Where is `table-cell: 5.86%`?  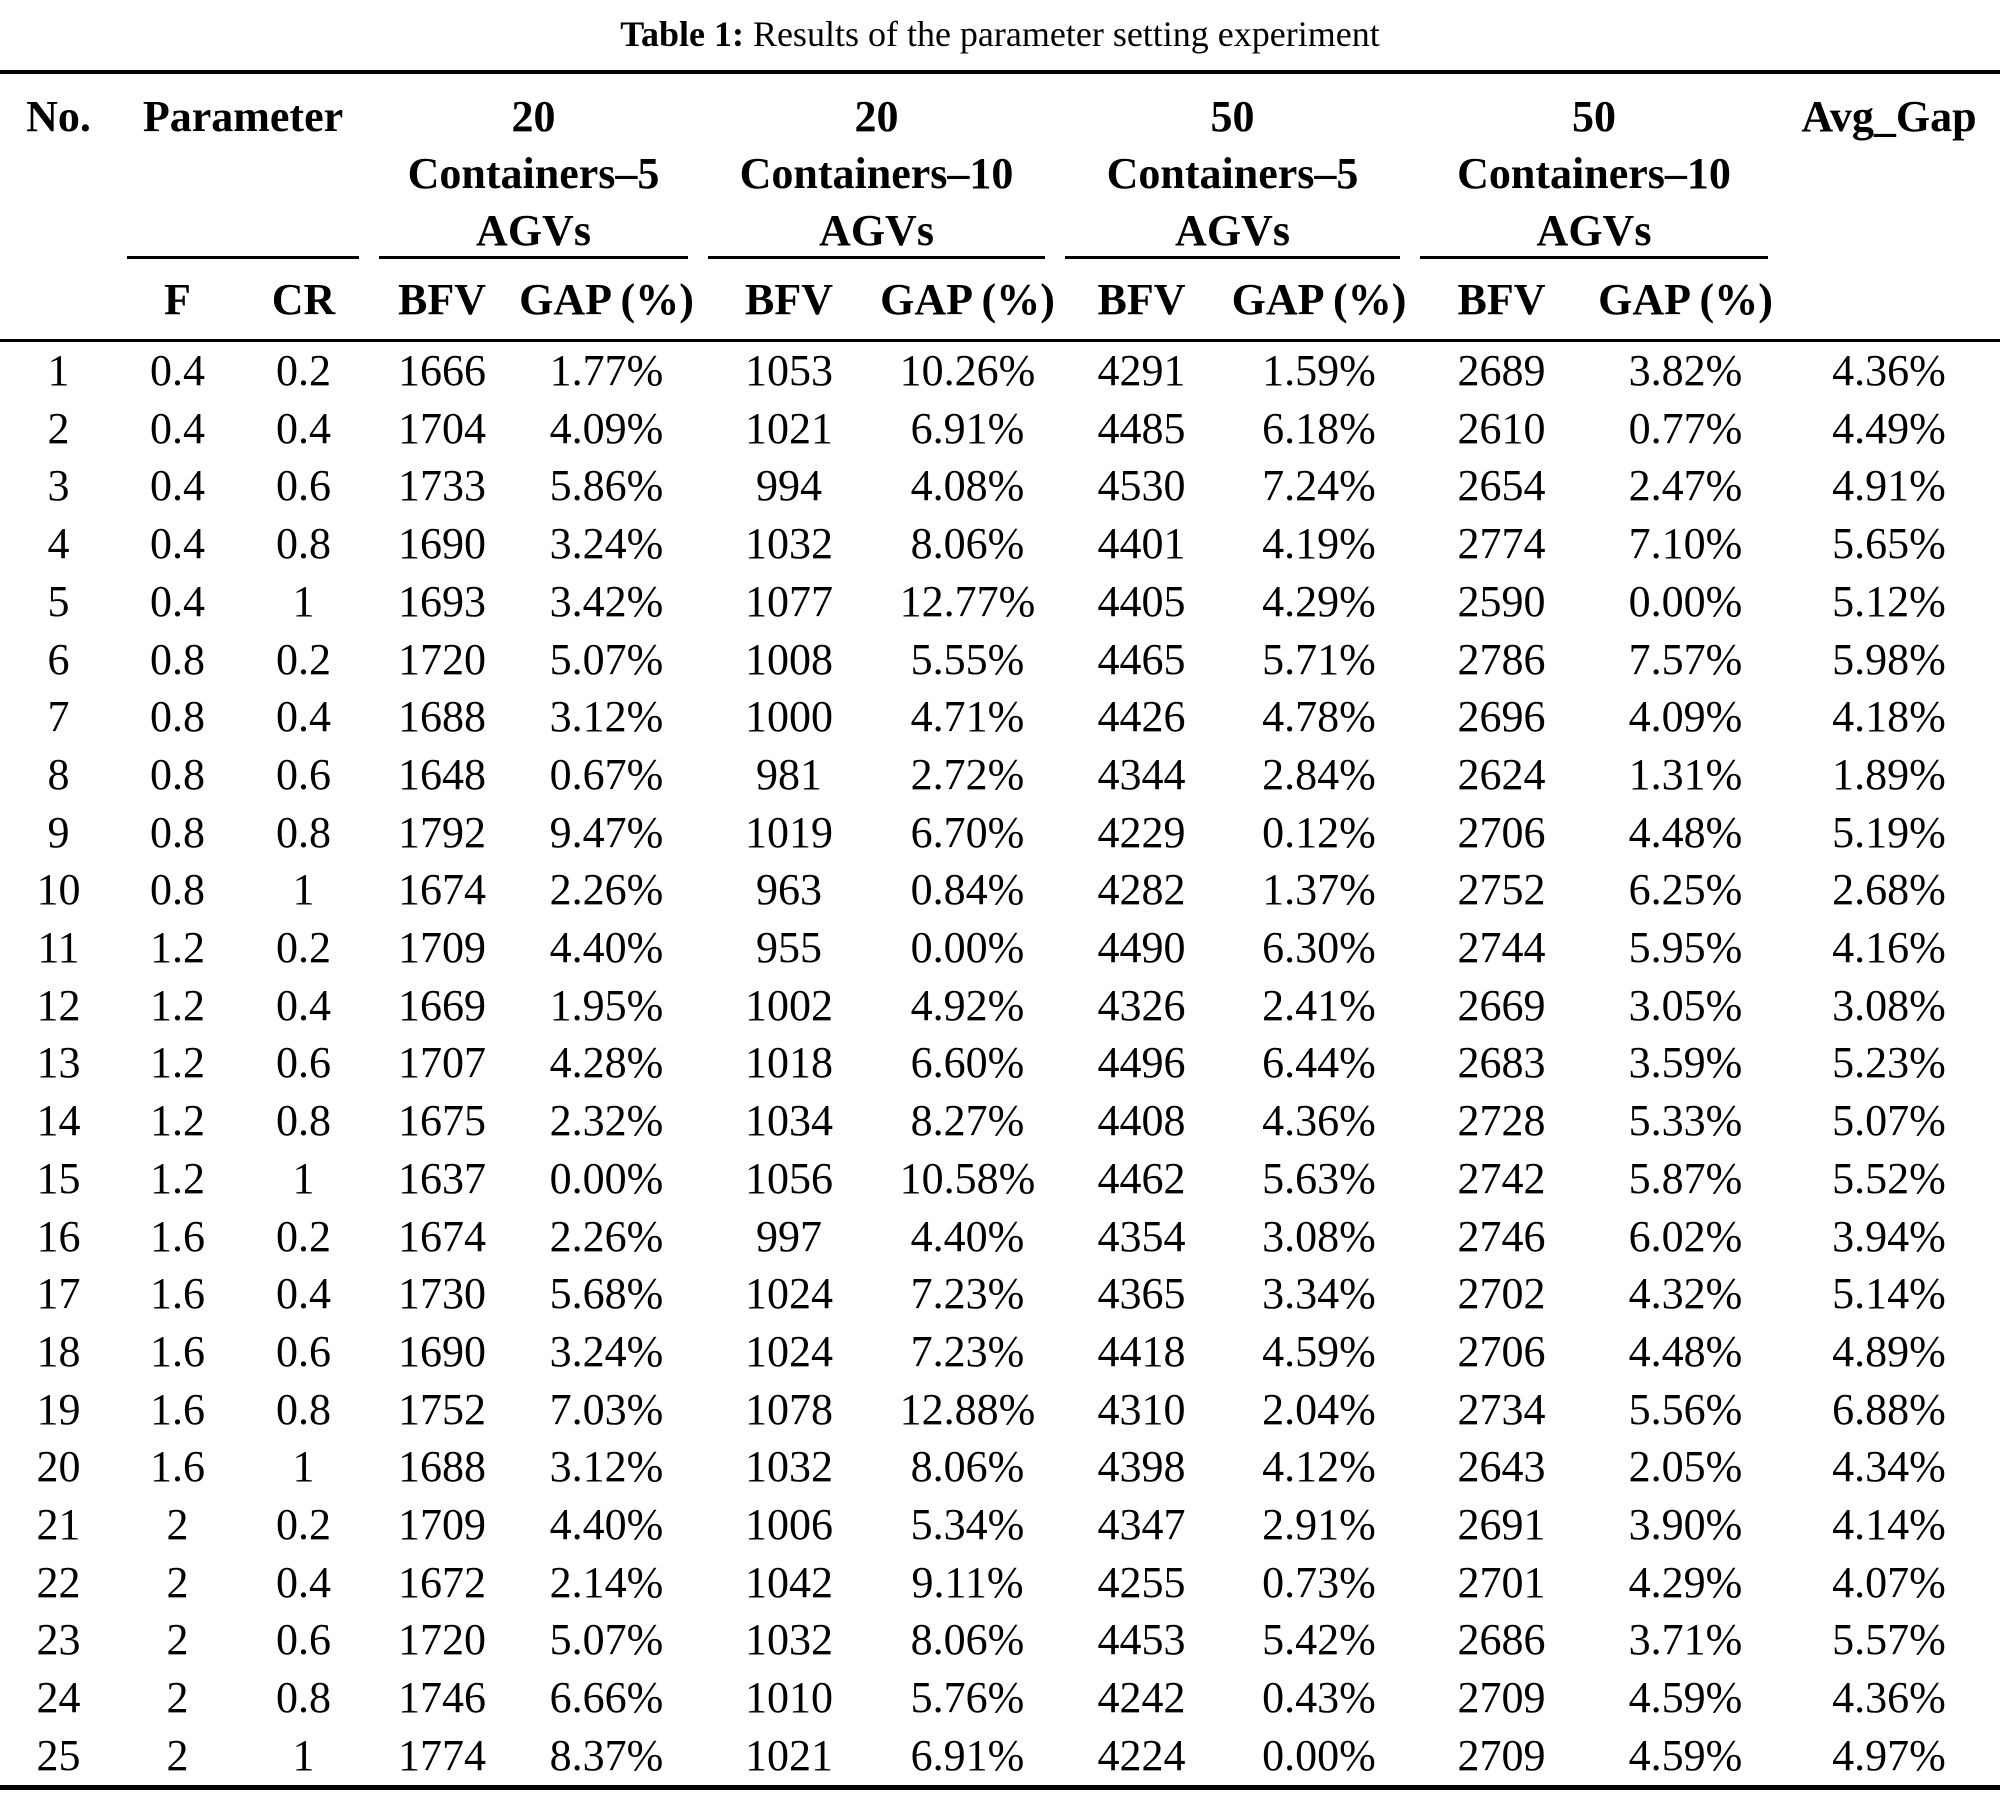 table-cell: 5.86% is located at coordinates (606, 486).